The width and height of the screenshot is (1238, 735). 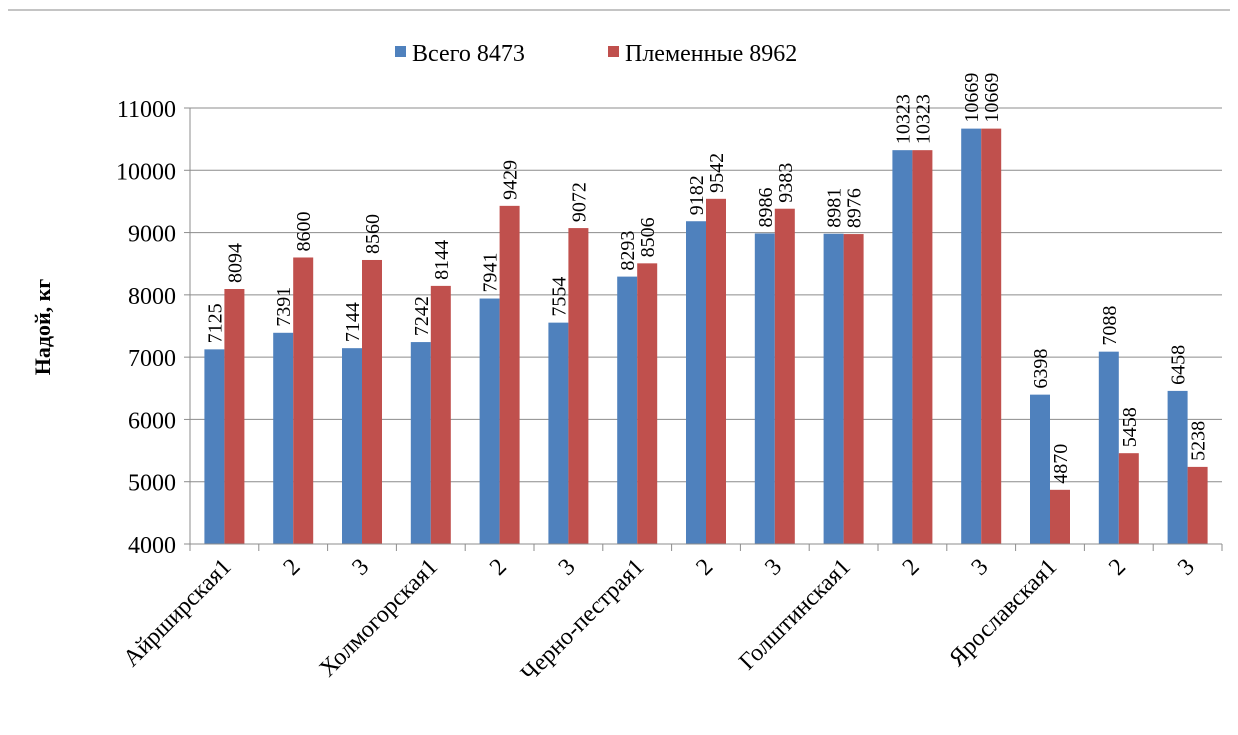 I want to click on data-label: 7144, so click(x=353, y=322).